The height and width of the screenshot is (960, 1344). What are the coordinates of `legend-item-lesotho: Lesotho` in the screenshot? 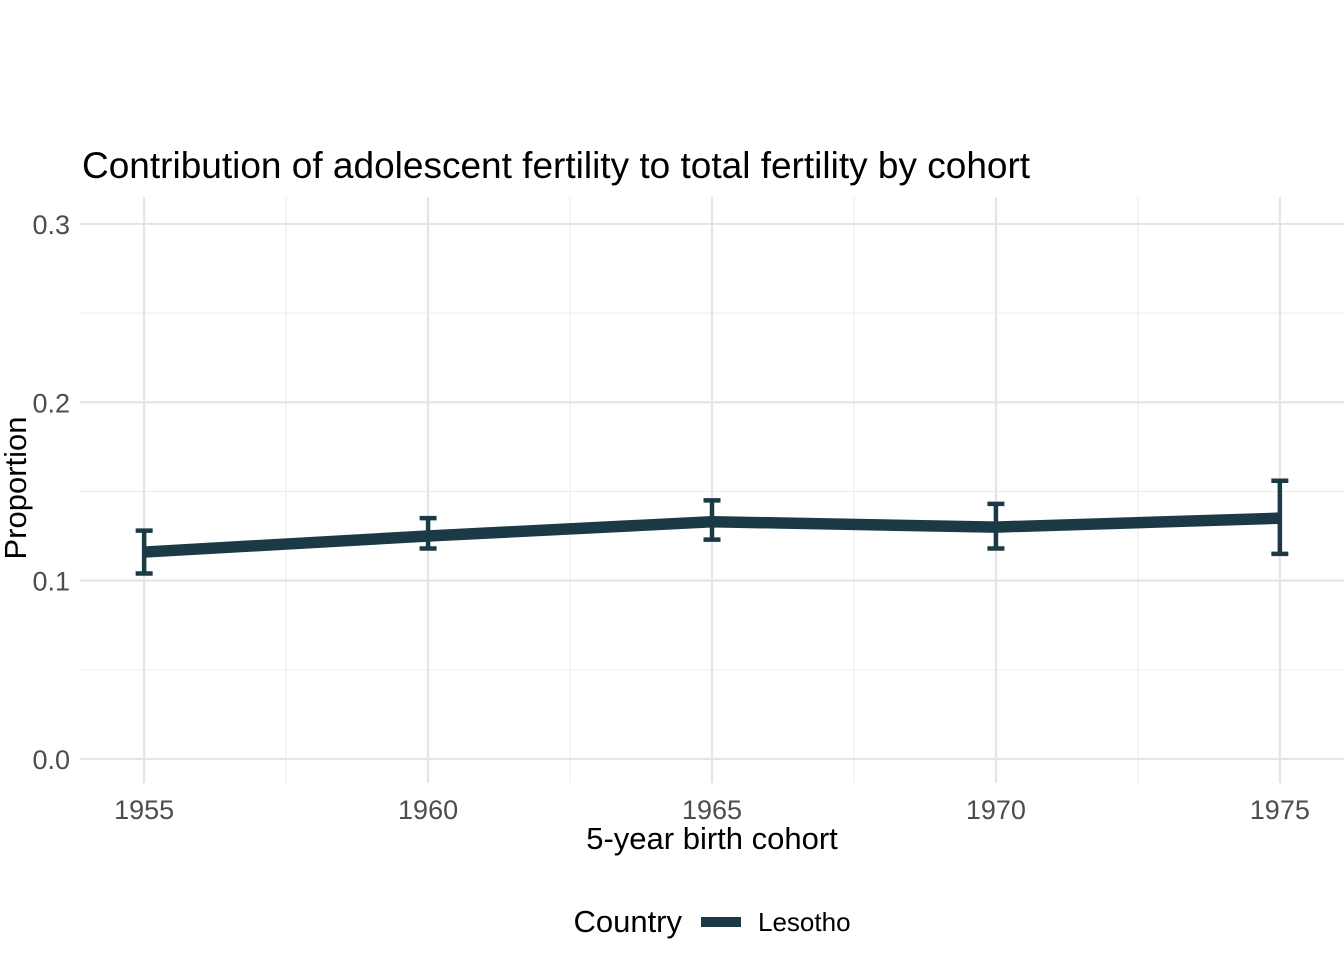 It's located at (804, 921).